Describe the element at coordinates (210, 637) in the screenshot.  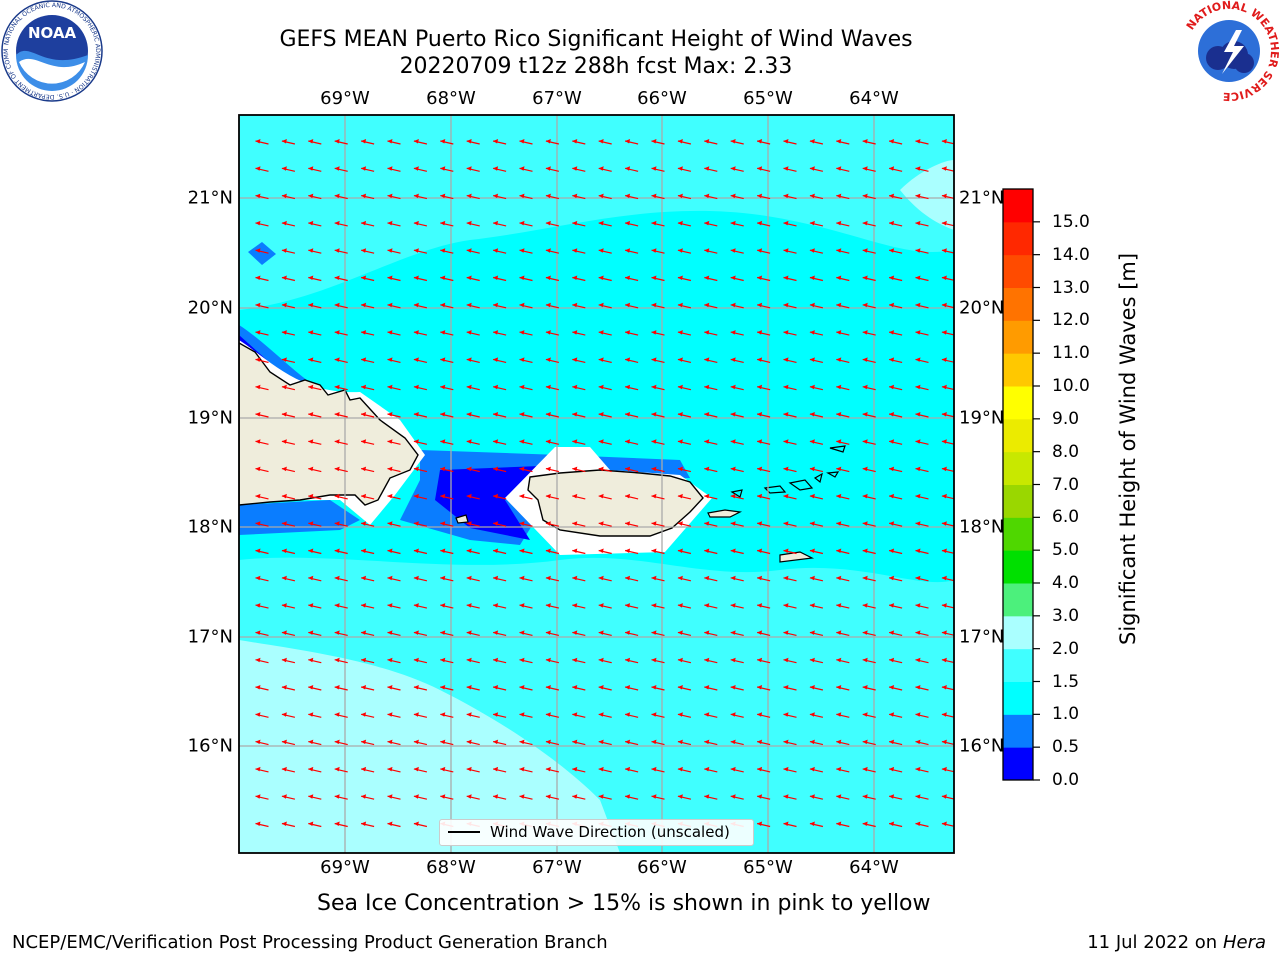
I see `lat-tick-left: 17°N` at that location.